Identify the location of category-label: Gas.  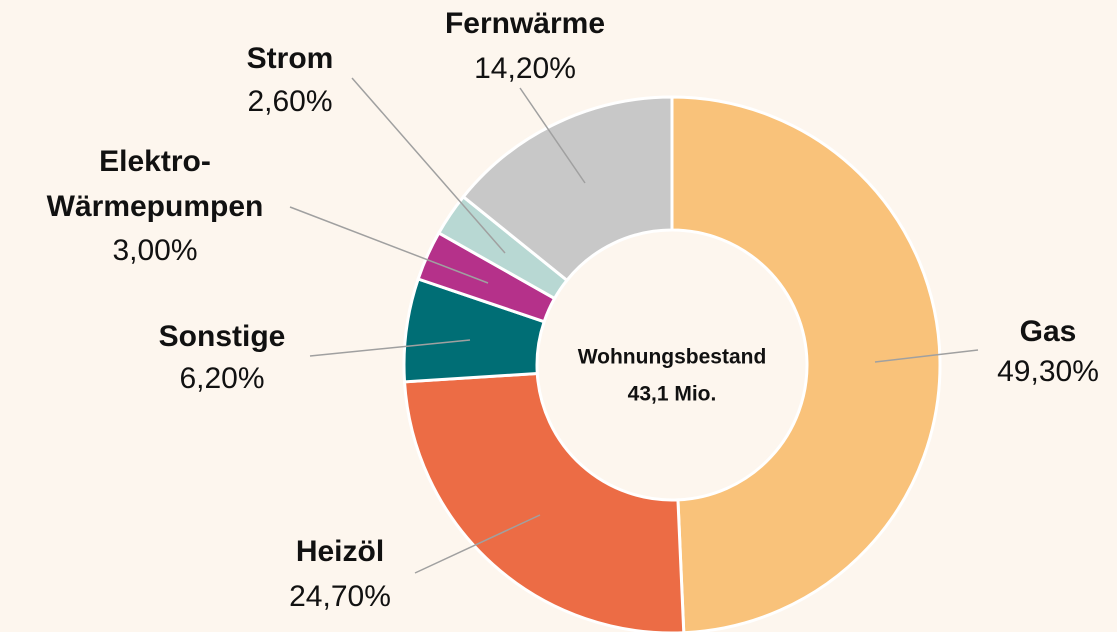
(1048, 331).